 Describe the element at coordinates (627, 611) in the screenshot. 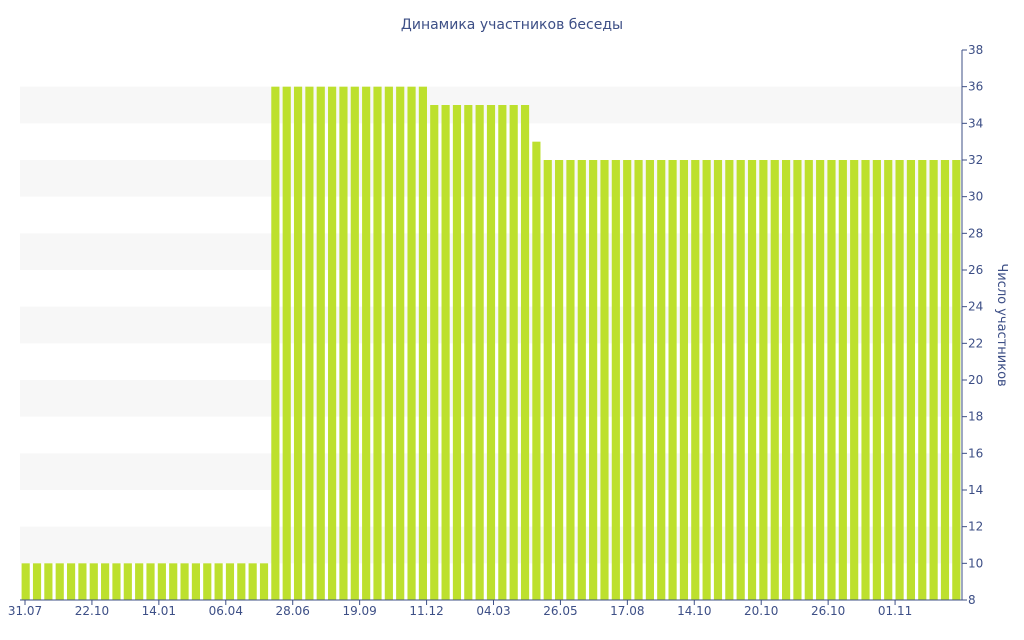

I see `x-tick-label: 17.08` at that location.